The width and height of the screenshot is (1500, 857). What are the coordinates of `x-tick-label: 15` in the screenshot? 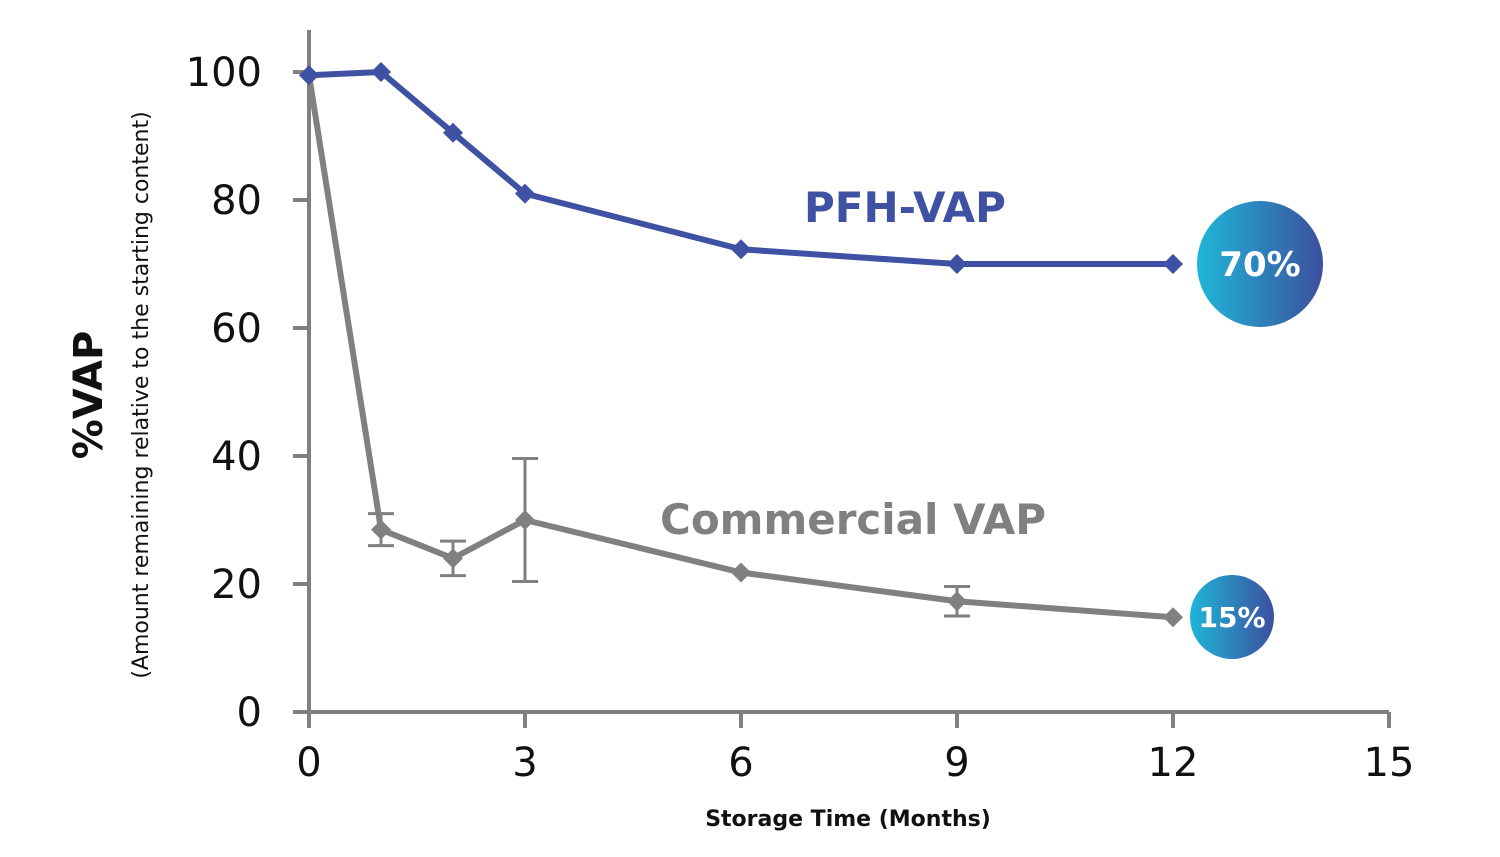 It's located at (1389, 763).